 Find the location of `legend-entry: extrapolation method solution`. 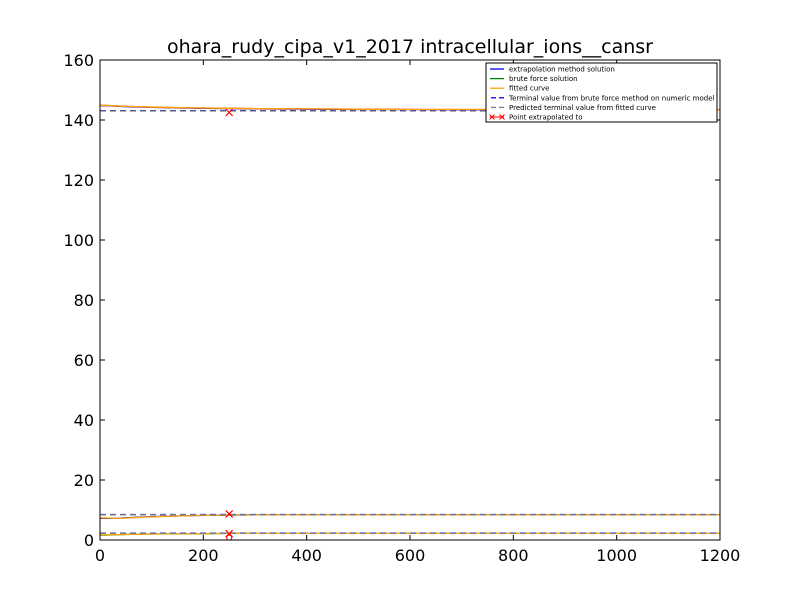

legend-entry: extrapolation method solution is located at coordinates (552, 70).